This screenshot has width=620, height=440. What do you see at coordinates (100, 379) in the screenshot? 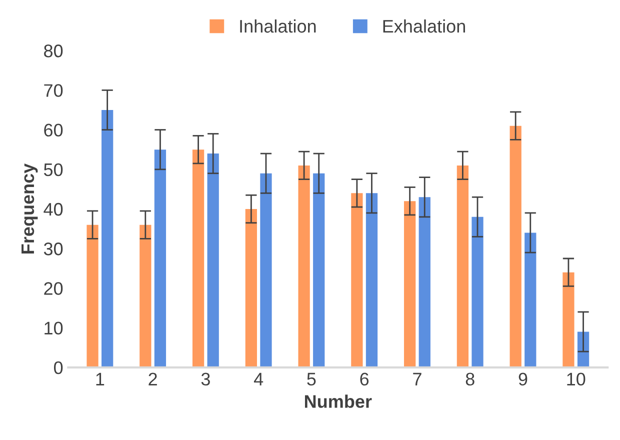
I see `x-tick-label: 1` at bounding box center [100, 379].